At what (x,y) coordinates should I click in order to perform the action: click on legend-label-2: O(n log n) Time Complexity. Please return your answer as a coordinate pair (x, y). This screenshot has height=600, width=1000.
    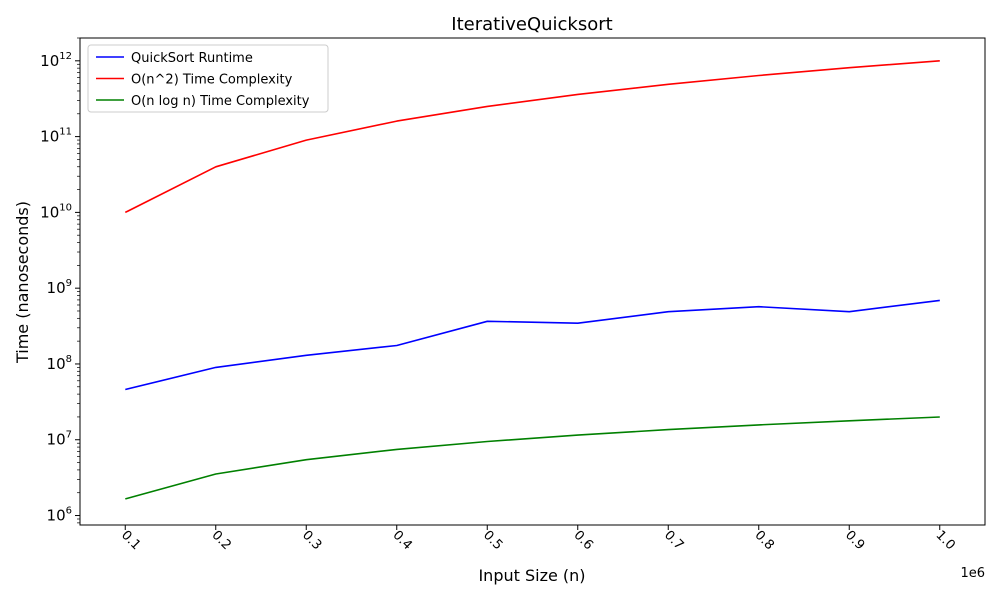
    Looking at the image, I should click on (220, 101).